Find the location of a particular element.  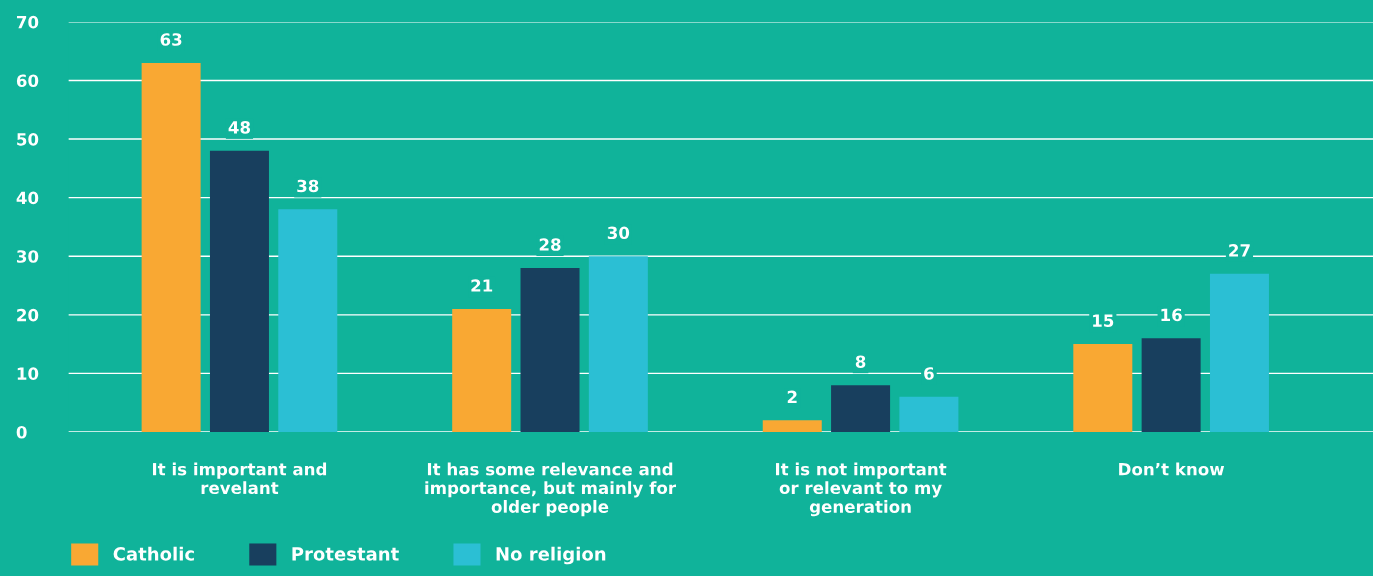

data-label: 27 is located at coordinates (1239, 250).